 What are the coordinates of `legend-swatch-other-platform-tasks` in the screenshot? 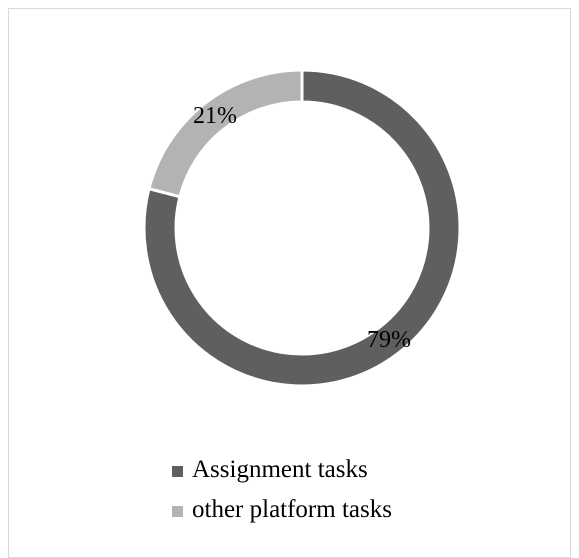 It's located at (177, 511).